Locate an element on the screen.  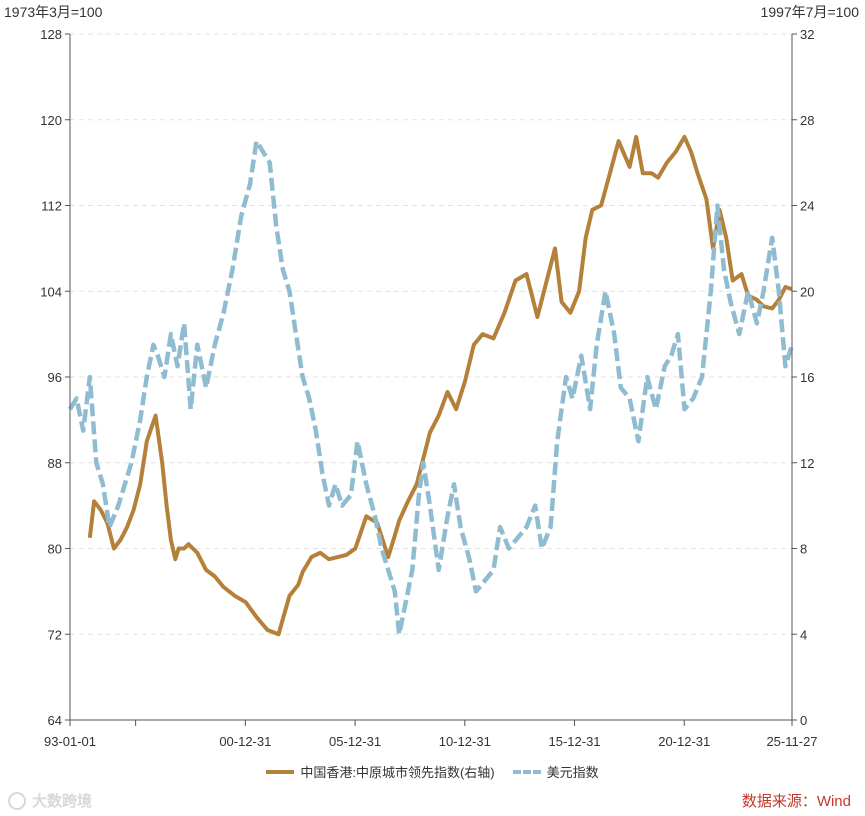
legend-item-usd: 美元指数 is located at coordinates (555, 771).